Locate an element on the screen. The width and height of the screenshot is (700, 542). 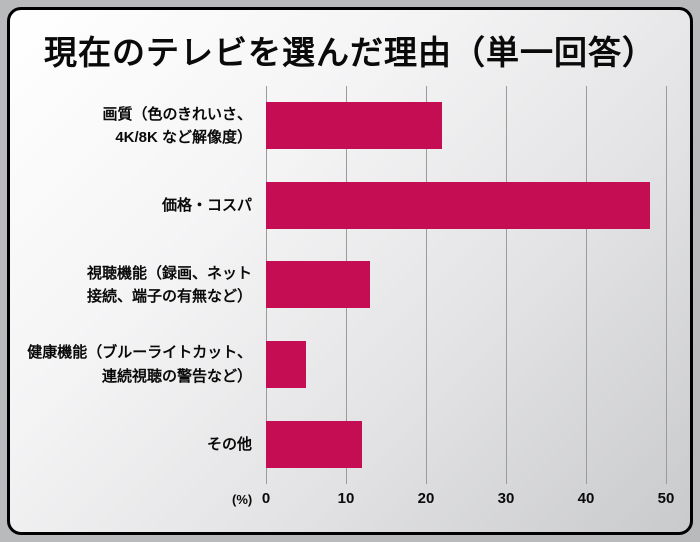
x-tick-label: 30 is located at coordinates (506, 498).